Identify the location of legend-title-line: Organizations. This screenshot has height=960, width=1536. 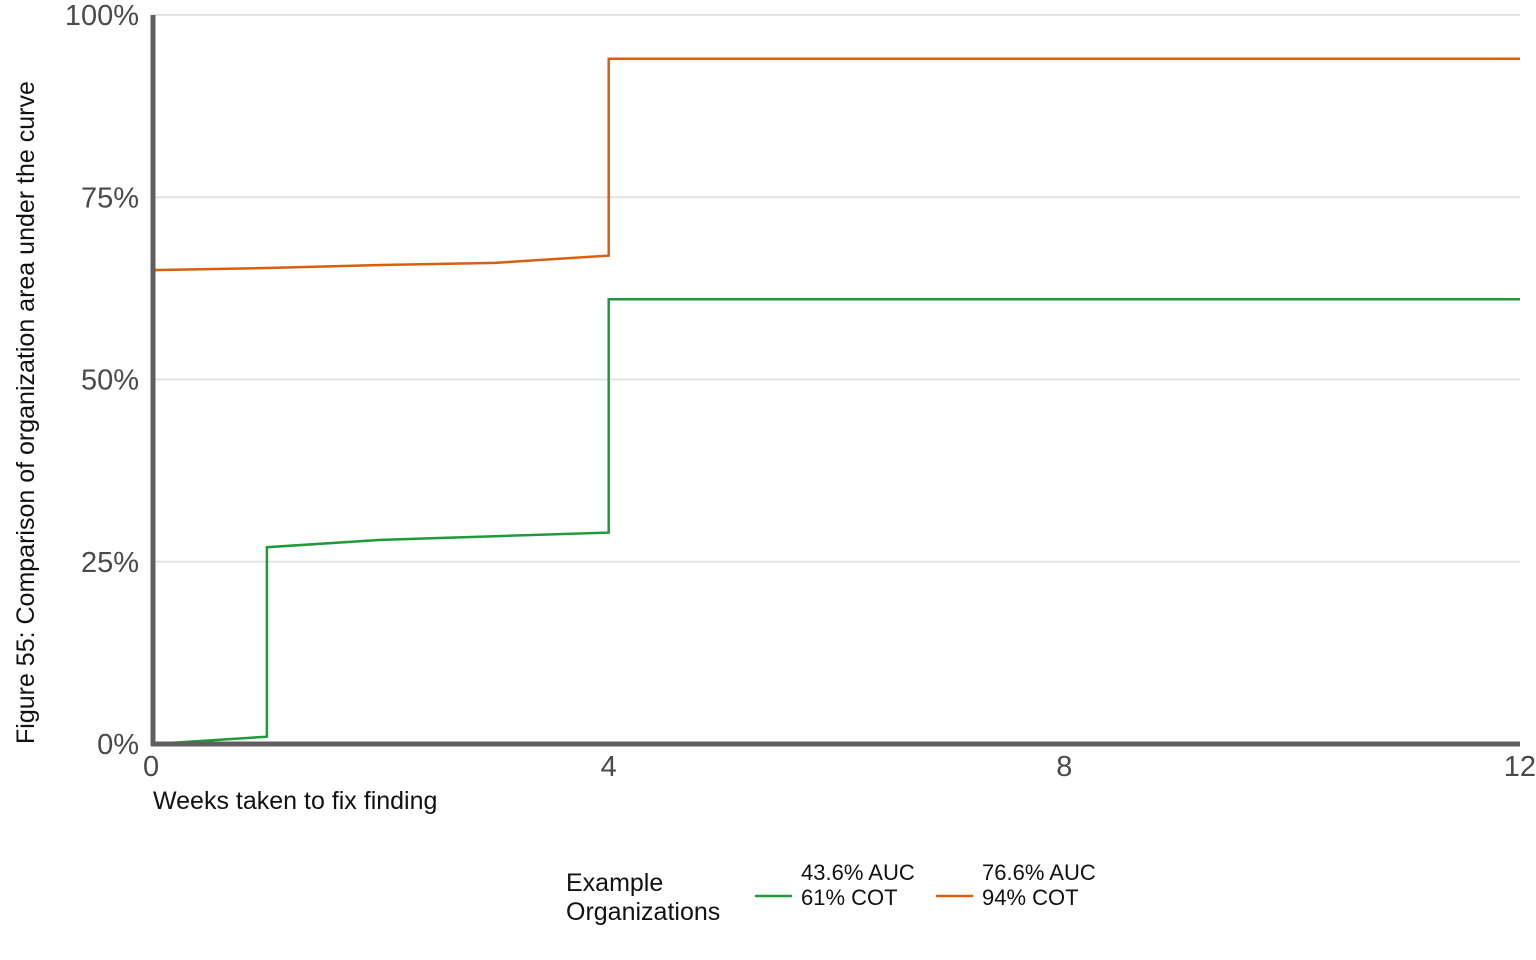
(643, 912).